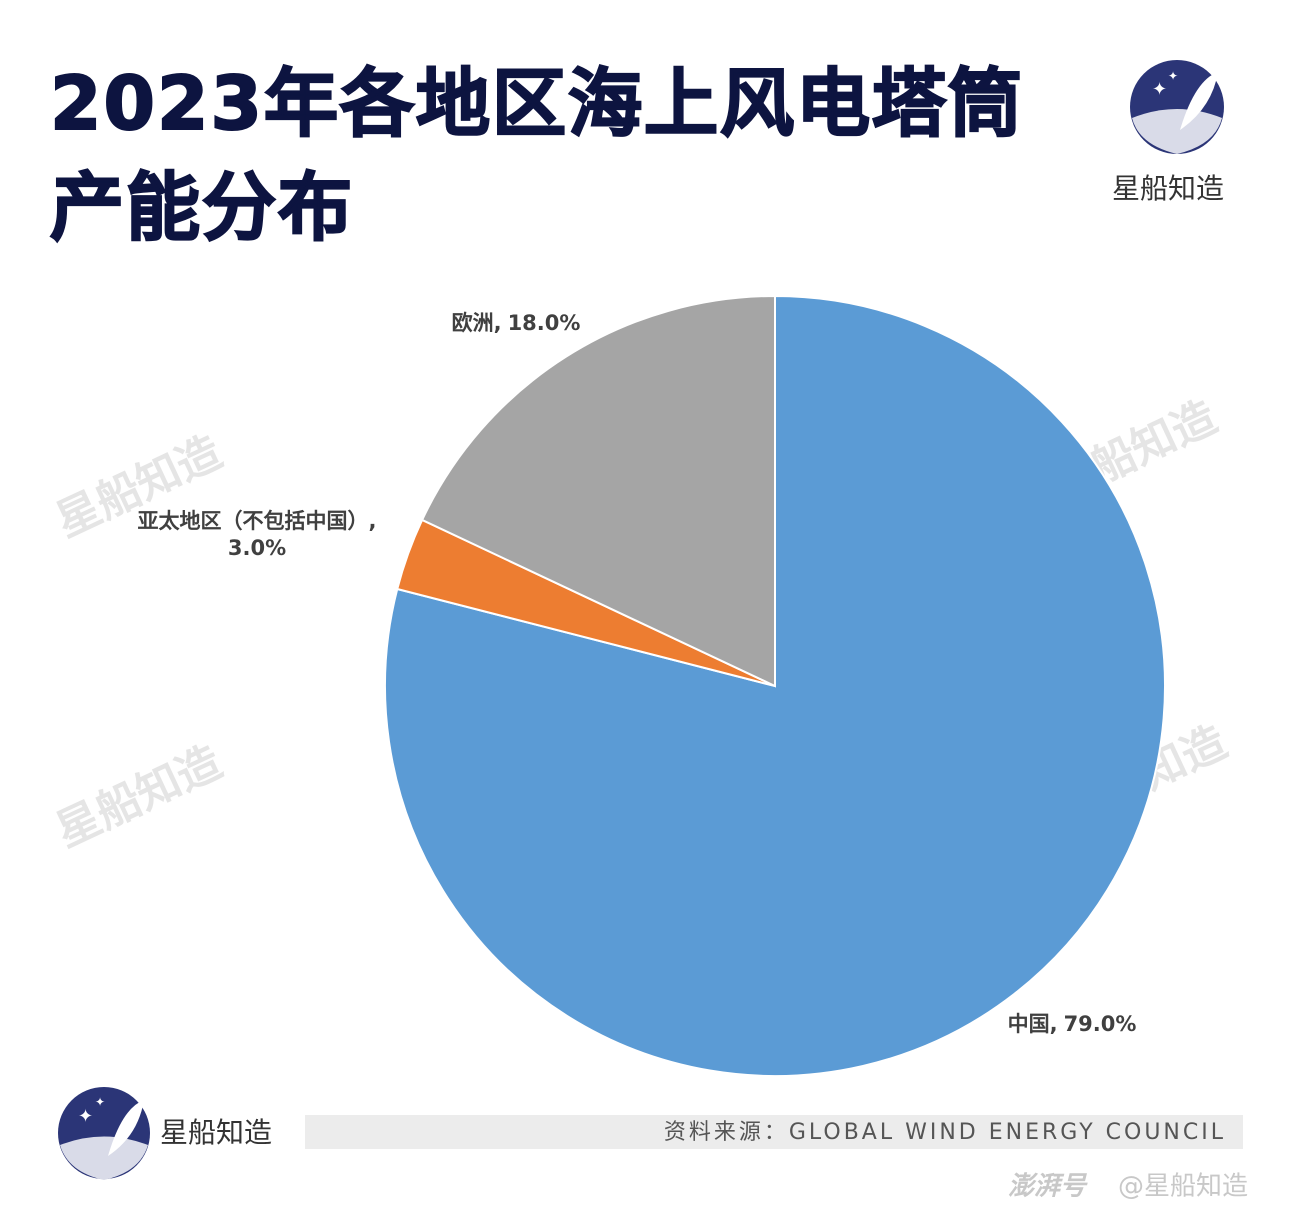 This screenshot has width=1300, height=1208. Describe the element at coordinates (253, 521) in the screenshot. I see `label-category: 亚太地区（不包括中国）` at that location.